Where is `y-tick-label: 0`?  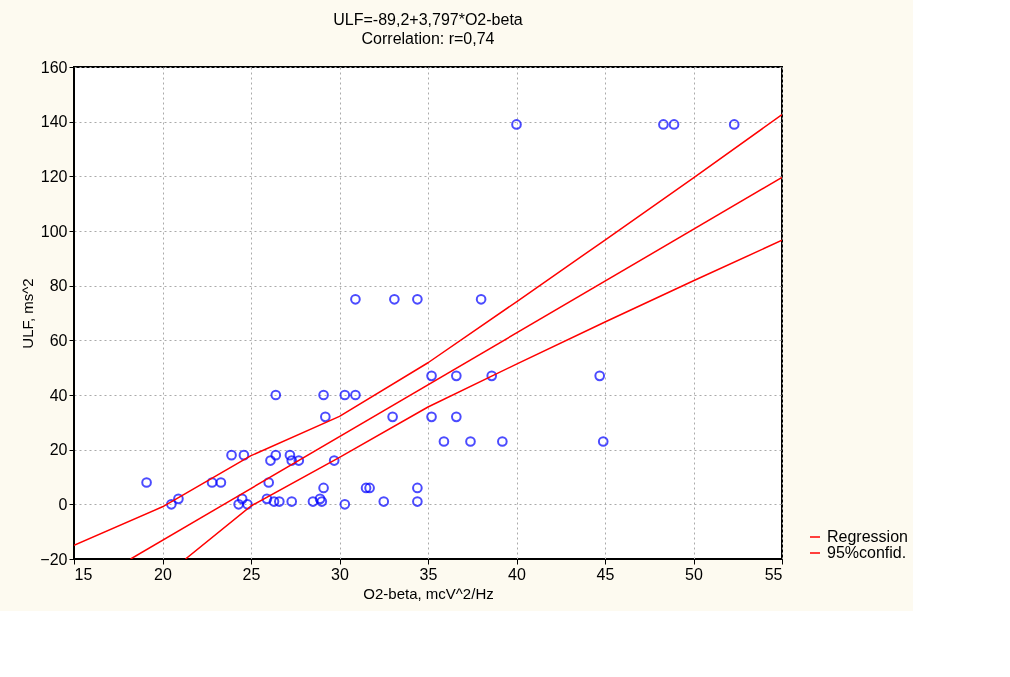
y-tick-label: 0 is located at coordinates (63, 504).